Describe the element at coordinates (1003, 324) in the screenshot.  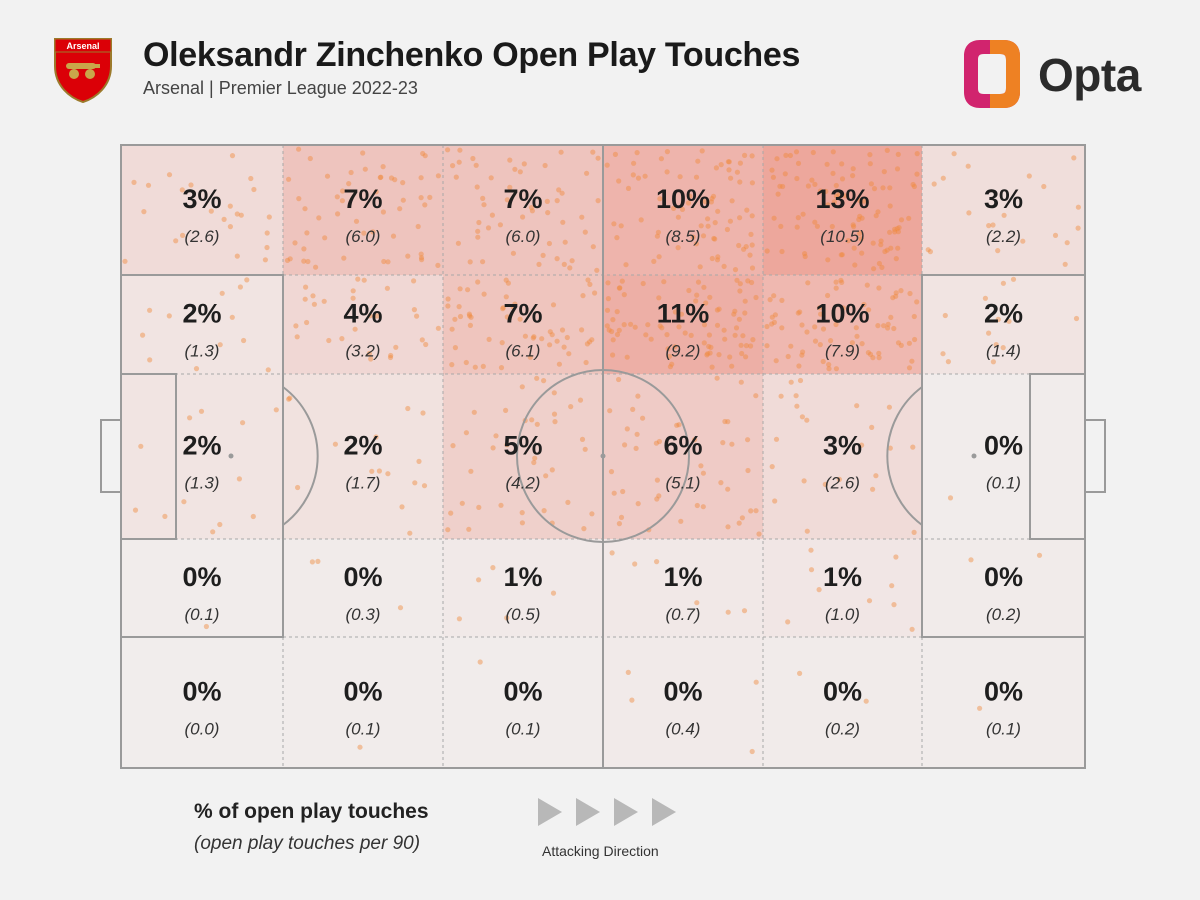
I see `heat-cell` at that location.